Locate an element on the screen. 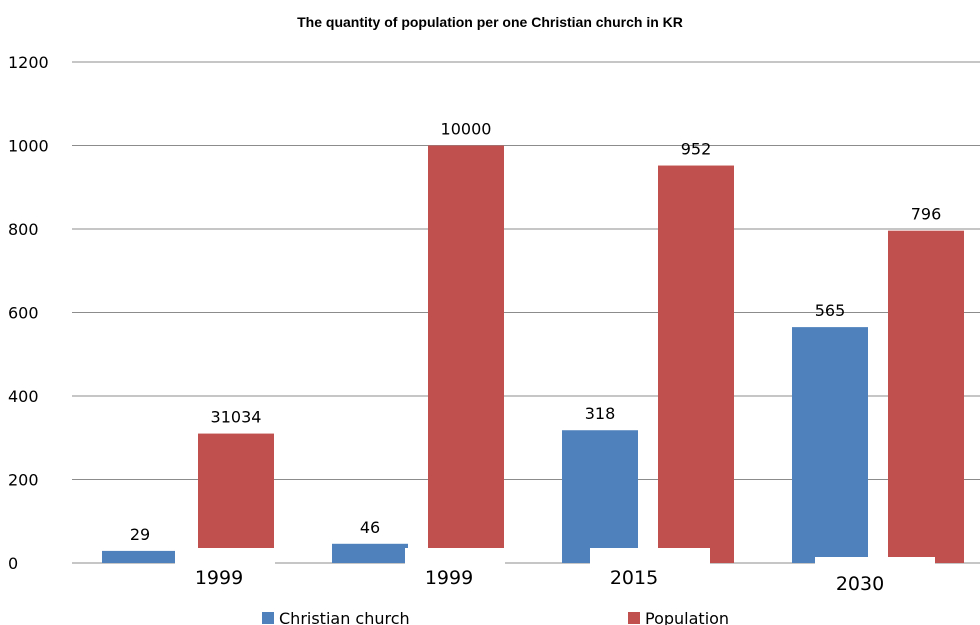  x-category-label: 2015 is located at coordinates (634, 578).